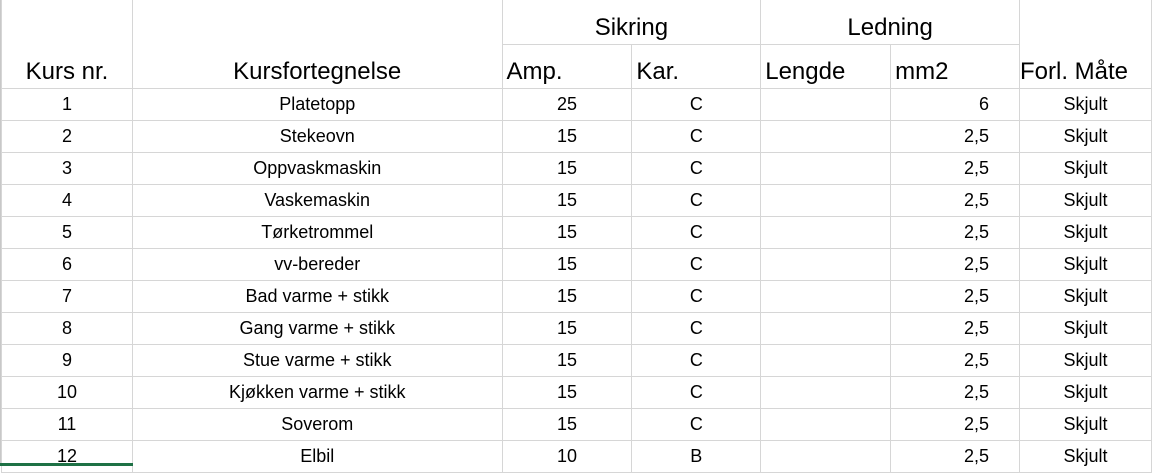  What do you see at coordinates (826, 66) in the screenshot?
I see `header-lengde: Lengde` at bounding box center [826, 66].